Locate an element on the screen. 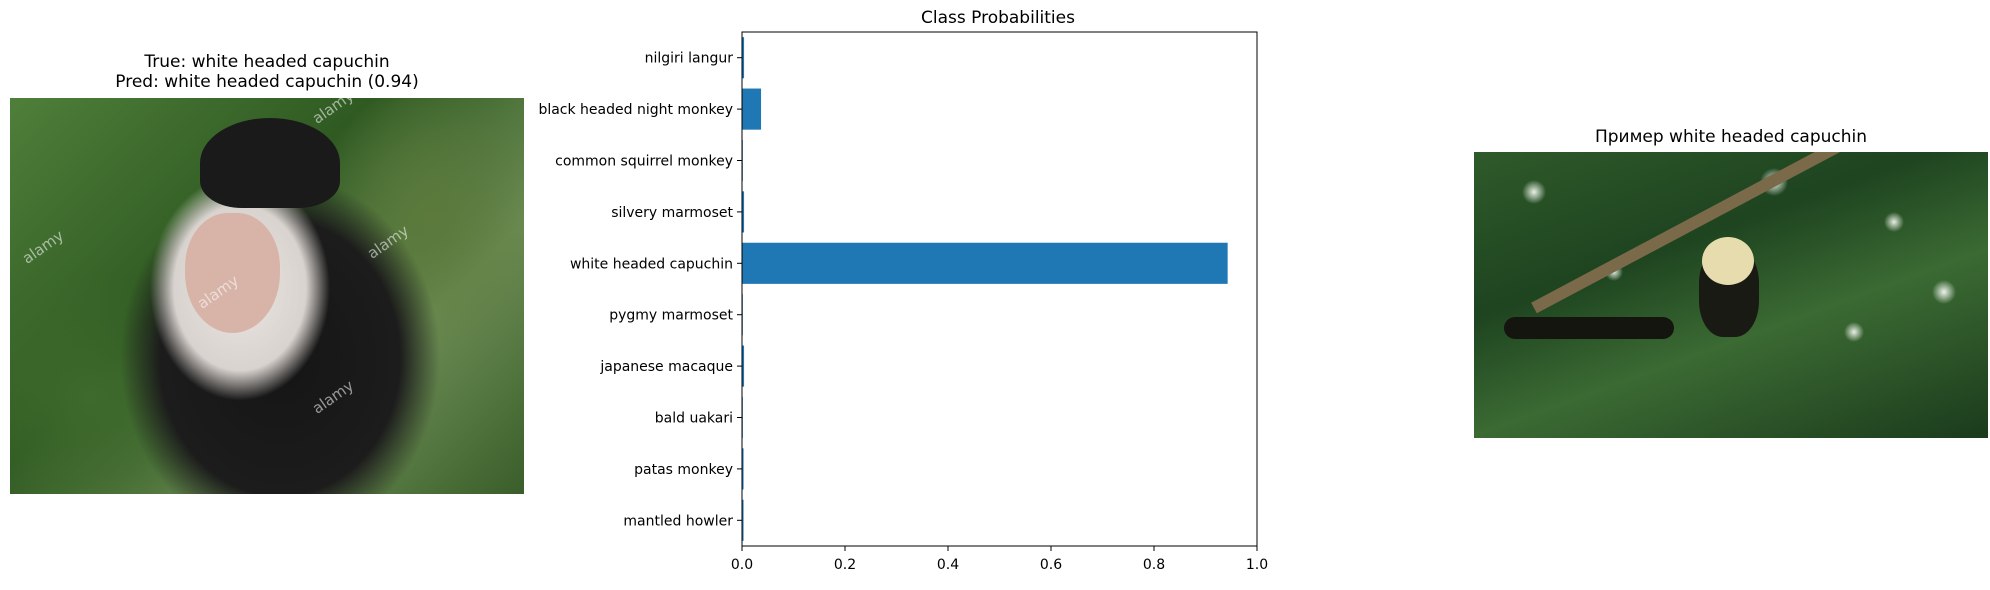 This screenshot has width=1990, height=590. bar-patas-monkey is located at coordinates (743, 469).